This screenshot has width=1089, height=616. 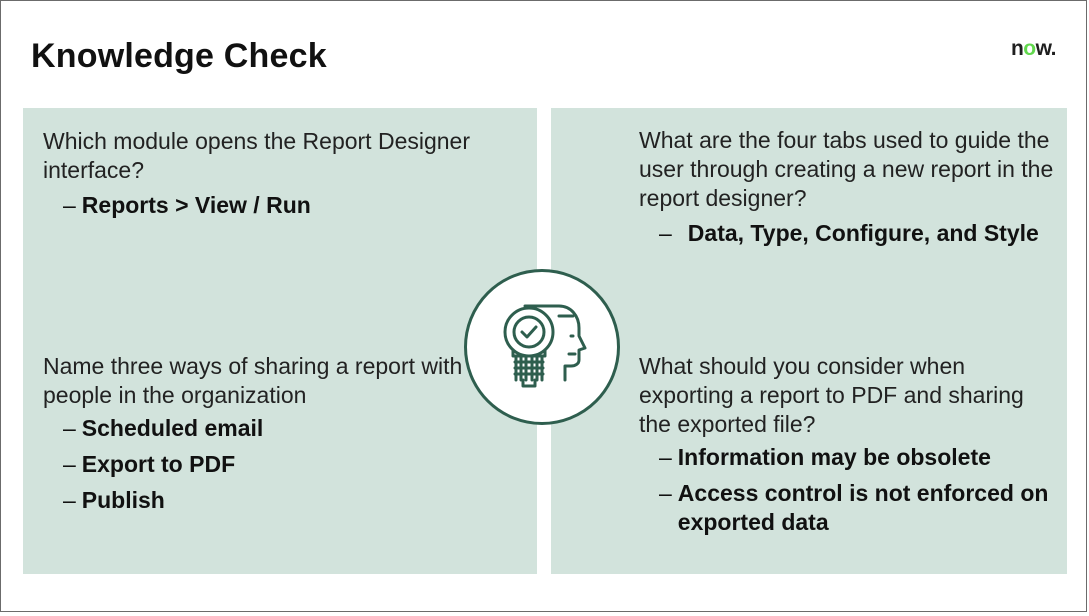 What do you see at coordinates (123, 500) in the screenshot?
I see `answer-text: Publish` at bounding box center [123, 500].